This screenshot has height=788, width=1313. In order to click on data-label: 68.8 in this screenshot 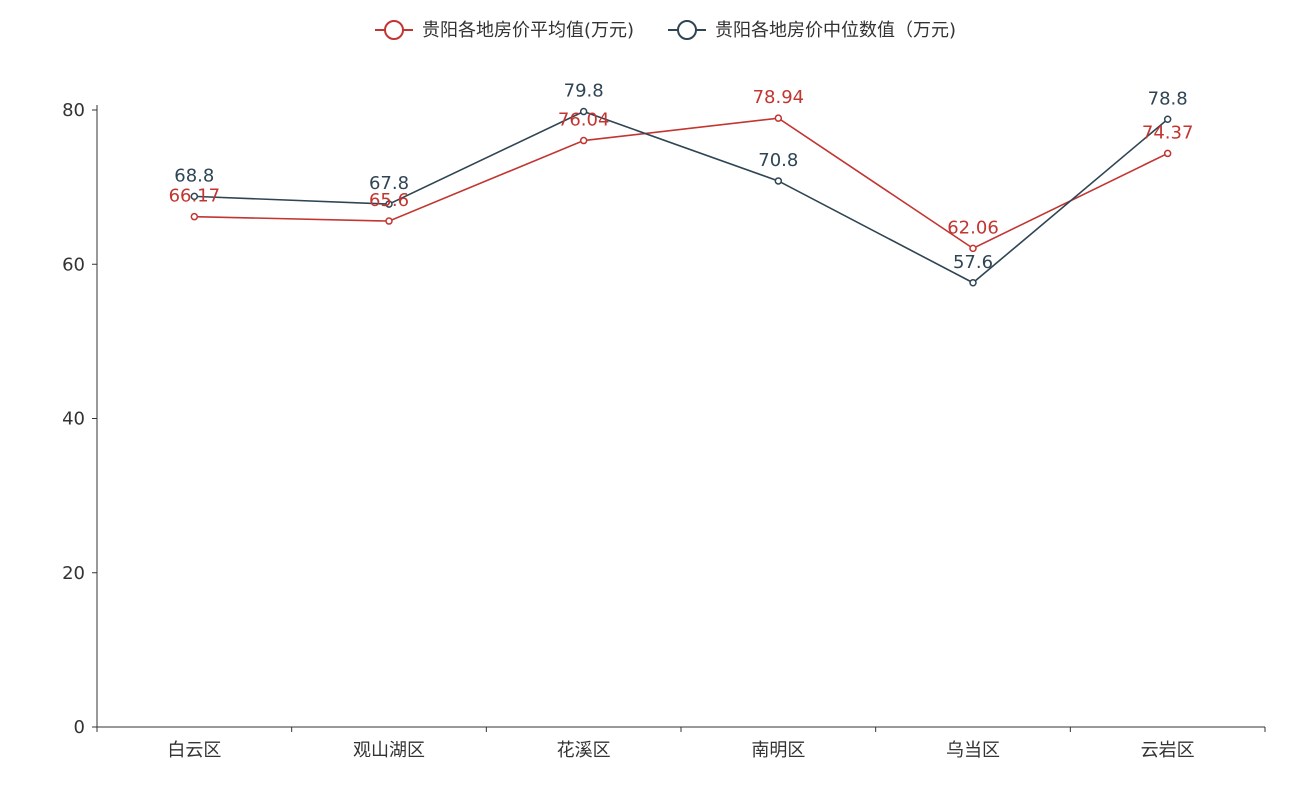, I will do `click(194, 175)`.